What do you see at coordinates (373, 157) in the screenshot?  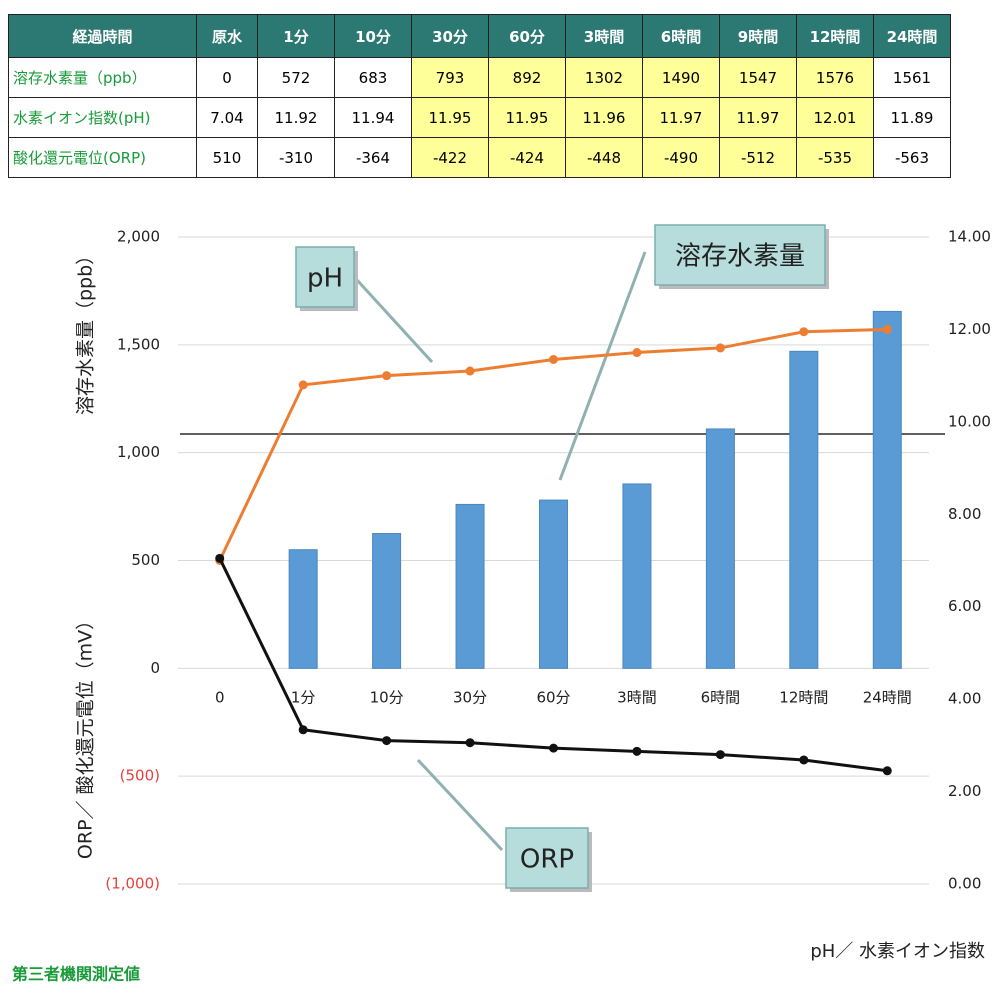 I see `cell: -364` at bounding box center [373, 157].